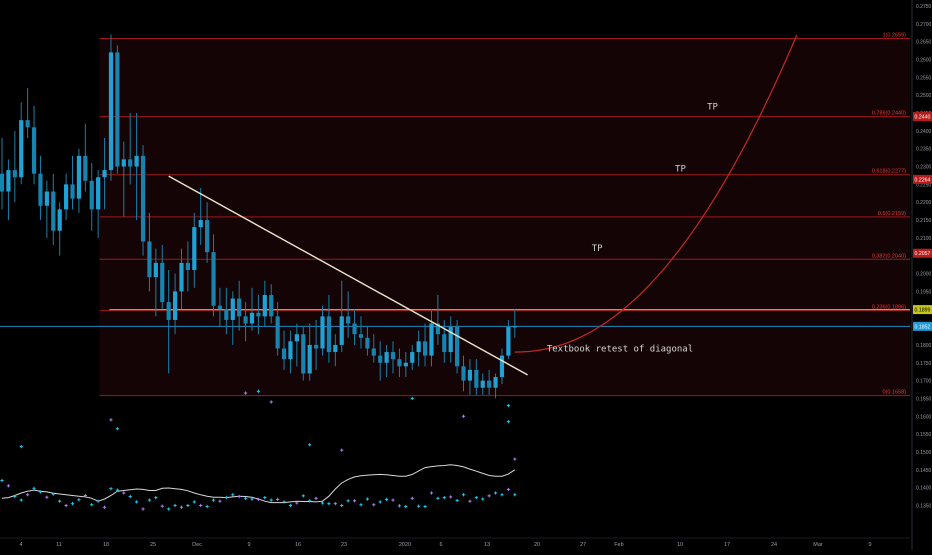 Image resolution: width=932 pixels, height=555 pixels. What do you see at coordinates (889, 114) in the screenshot?
I see `fib-label: 0.786(0.2440)` at bounding box center [889, 114].